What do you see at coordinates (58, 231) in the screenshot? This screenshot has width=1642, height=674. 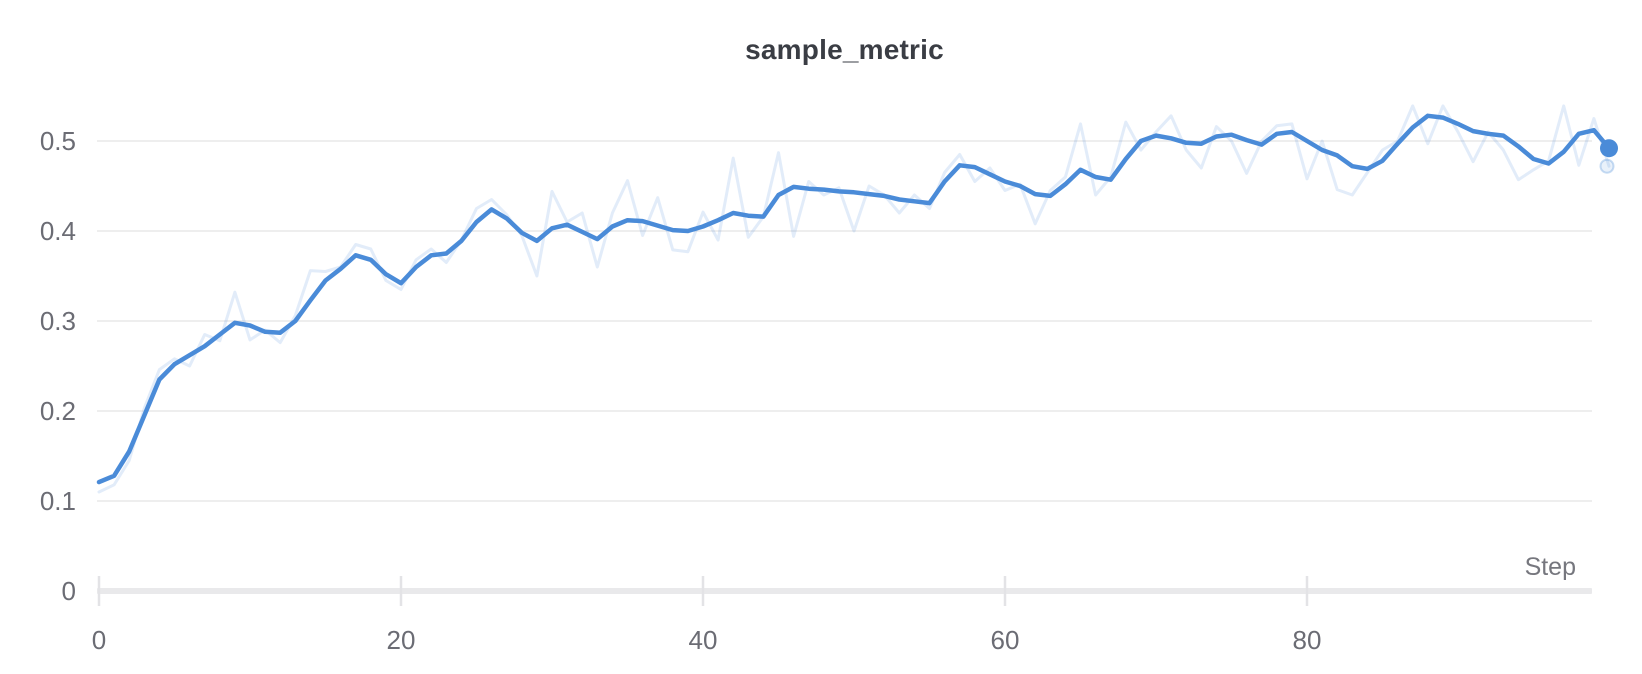 I see `y-tick-label: 0.4` at bounding box center [58, 231].